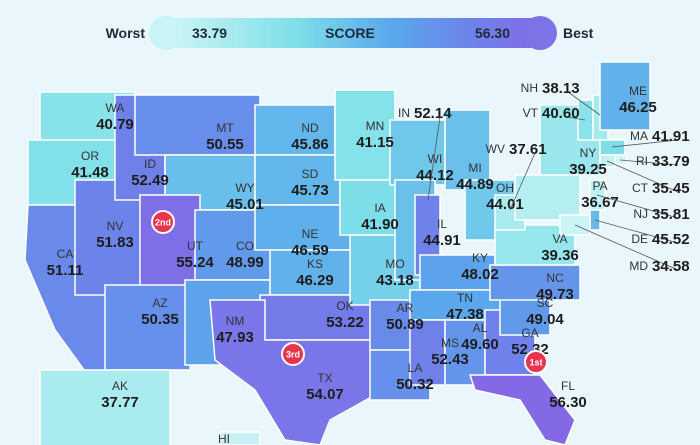 This screenshot has height=445, width=700. I want to click on state-abbr: UT, so click(195, 246).